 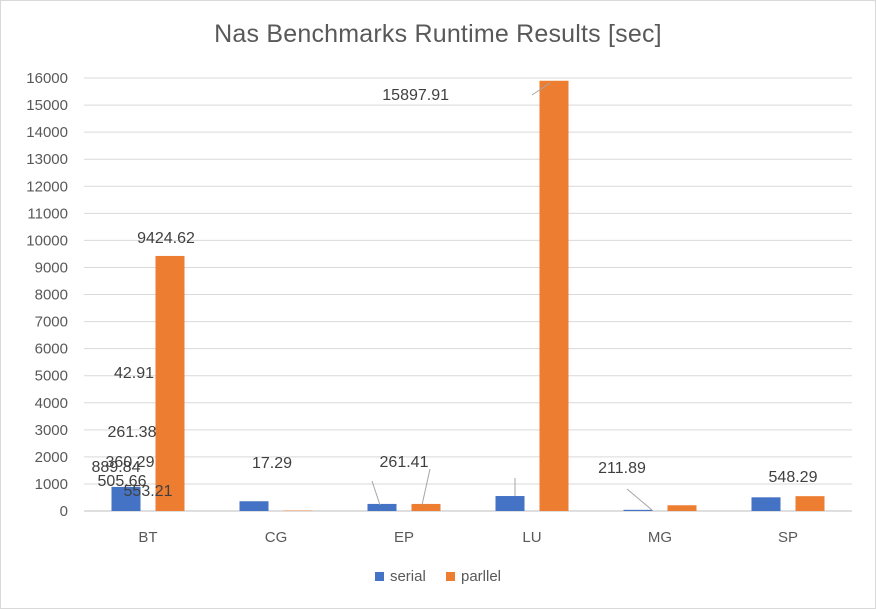 I want to click on y-tick-label: 8000, so click(x=51, y=295).